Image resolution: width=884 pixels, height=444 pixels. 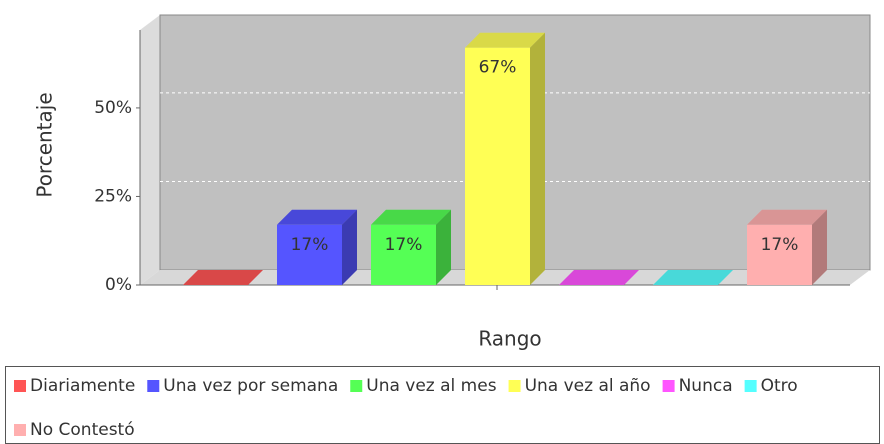 What do you see at coordinates (588, 386) in the screenshot?
I see `legend-label: Una vez al año` at bounding box center [588, 386].